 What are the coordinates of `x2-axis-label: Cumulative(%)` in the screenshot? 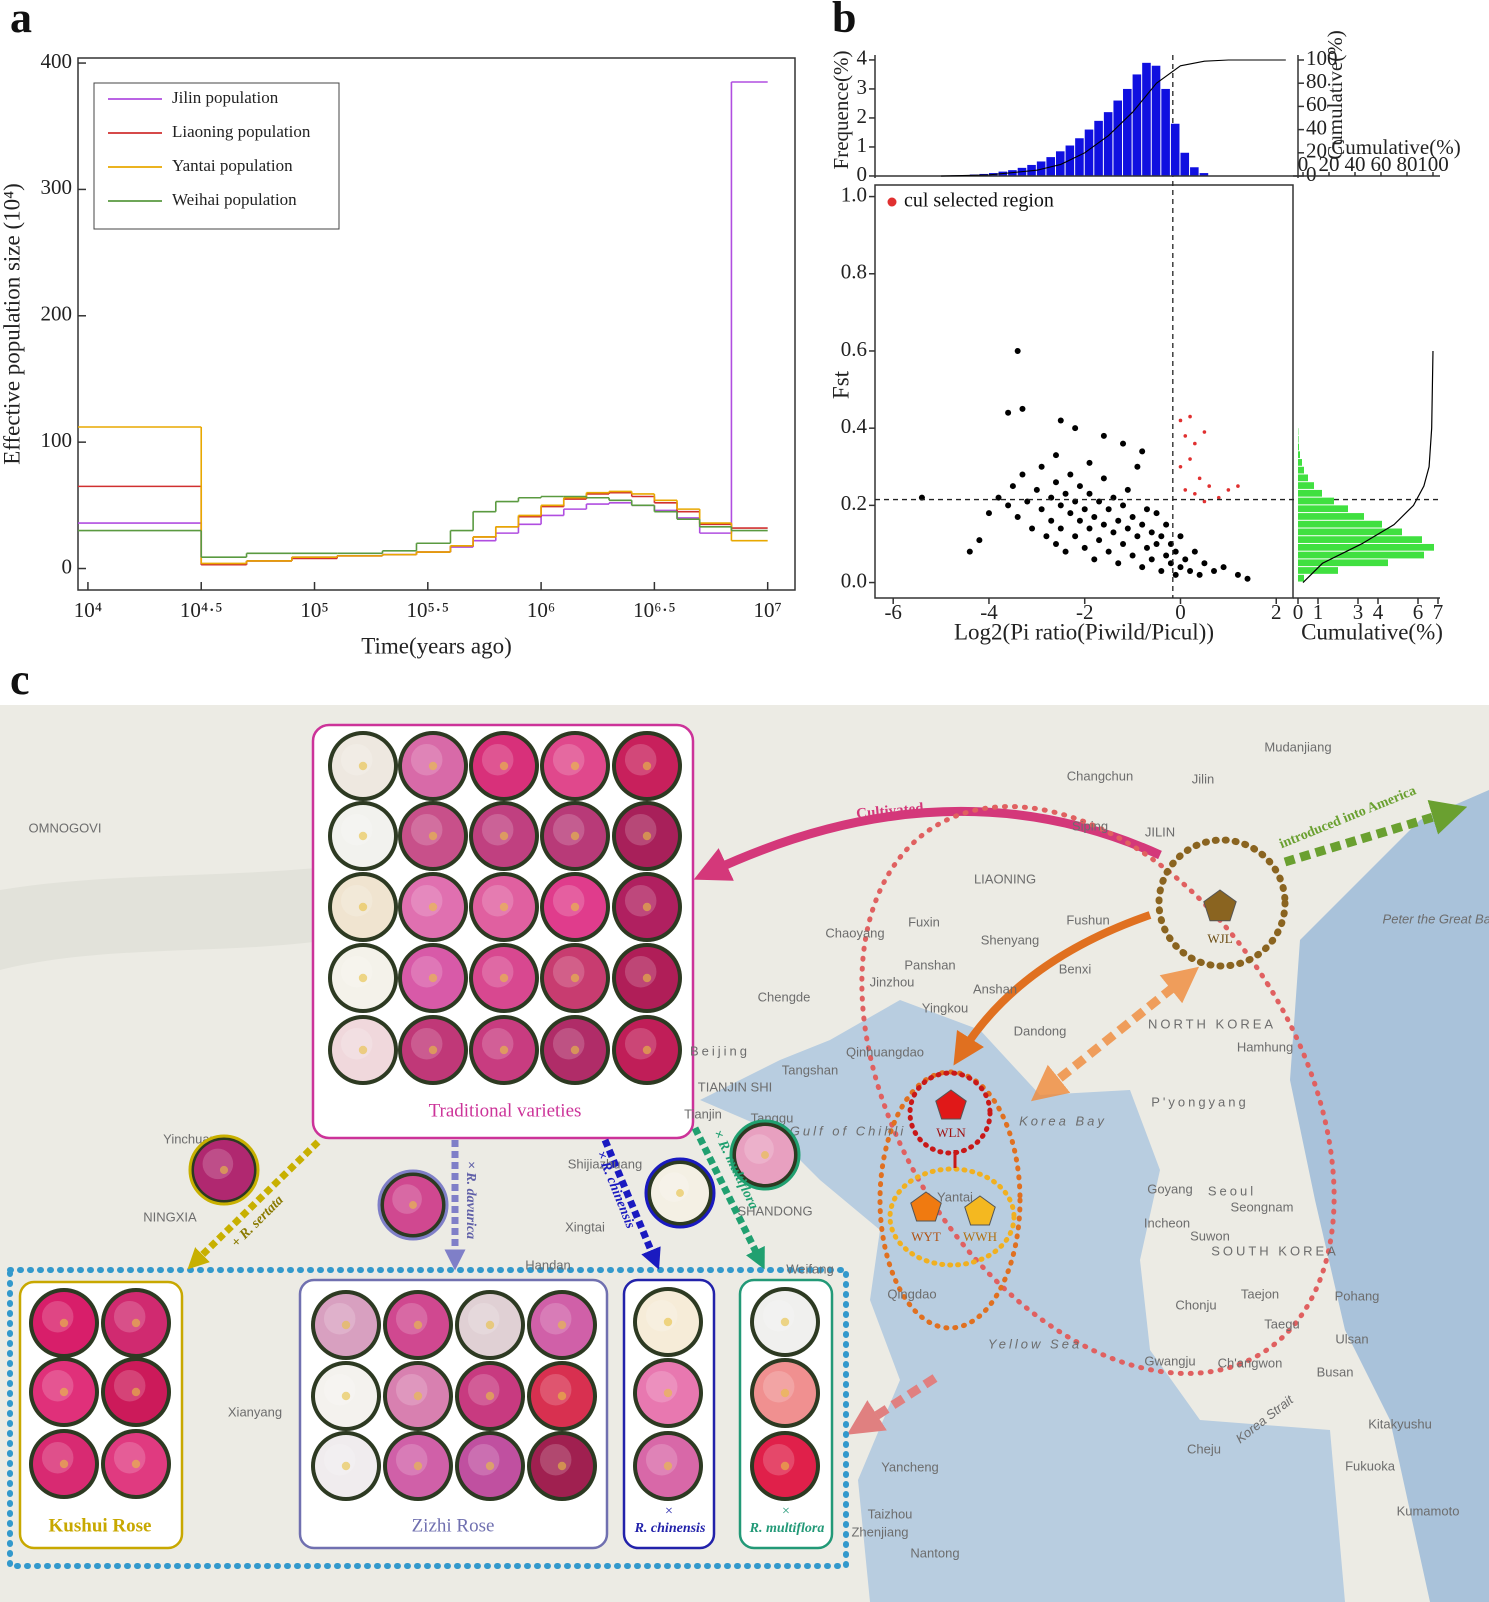 It's located at (1395, 147).